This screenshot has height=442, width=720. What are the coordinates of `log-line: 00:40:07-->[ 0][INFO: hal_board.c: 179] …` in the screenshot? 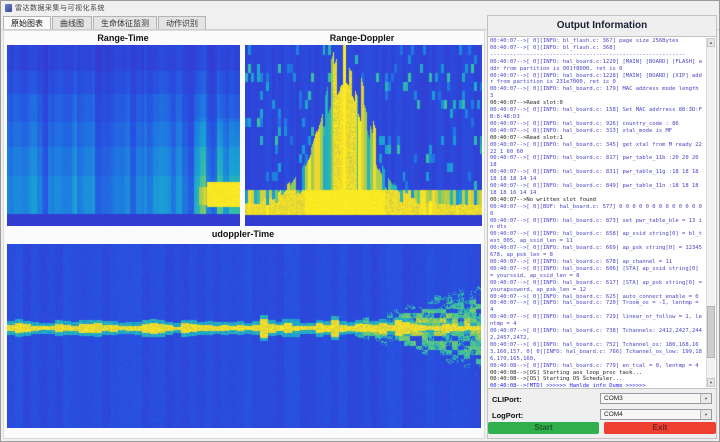 It's located at (596, 93).